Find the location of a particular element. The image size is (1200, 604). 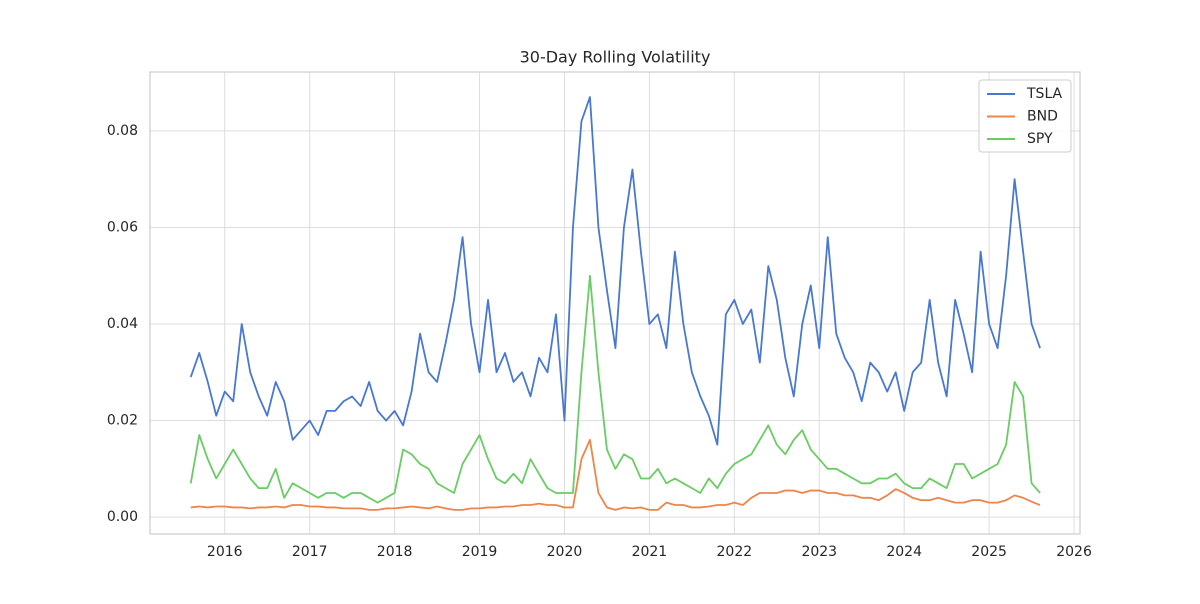

chart-title: 30-Day Rolling Volatility is located at coordinates (615, 57).